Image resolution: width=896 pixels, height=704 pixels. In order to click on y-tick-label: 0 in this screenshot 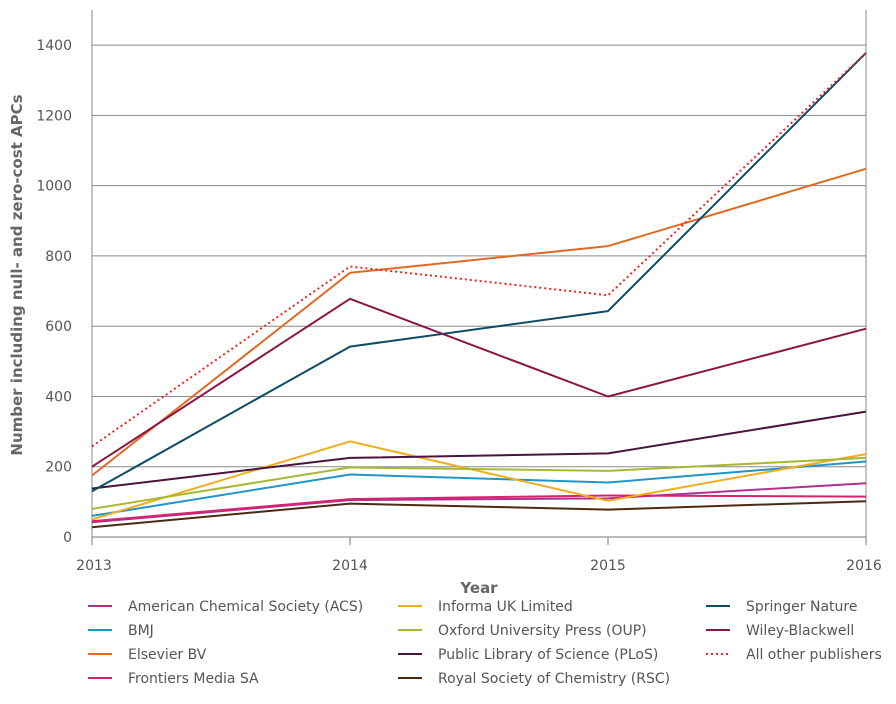, I will do `click(67, 538)`.